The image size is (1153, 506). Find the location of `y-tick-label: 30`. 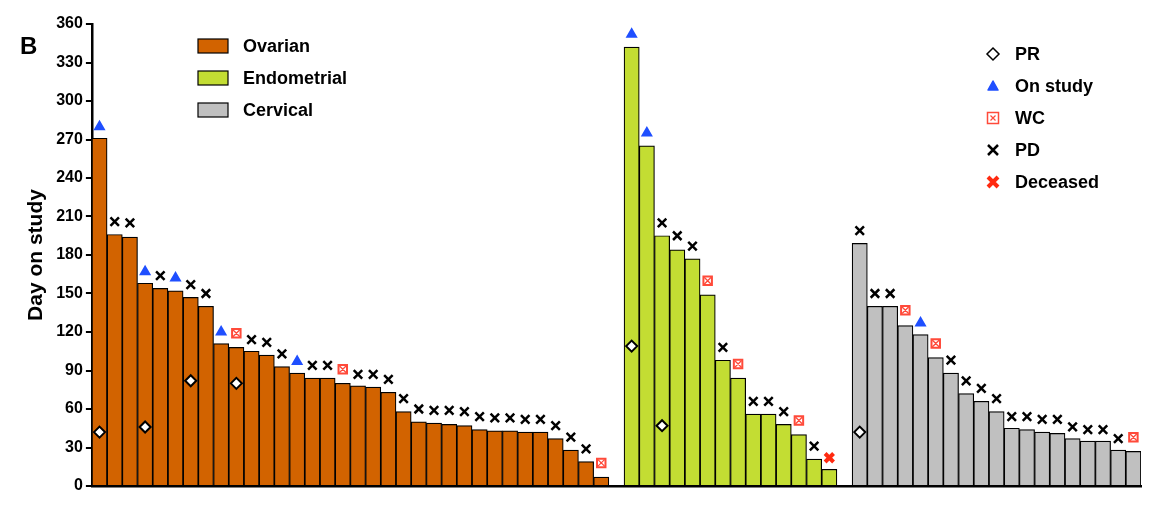

y-tick-label: 30 is located at coordinates (74, 446).